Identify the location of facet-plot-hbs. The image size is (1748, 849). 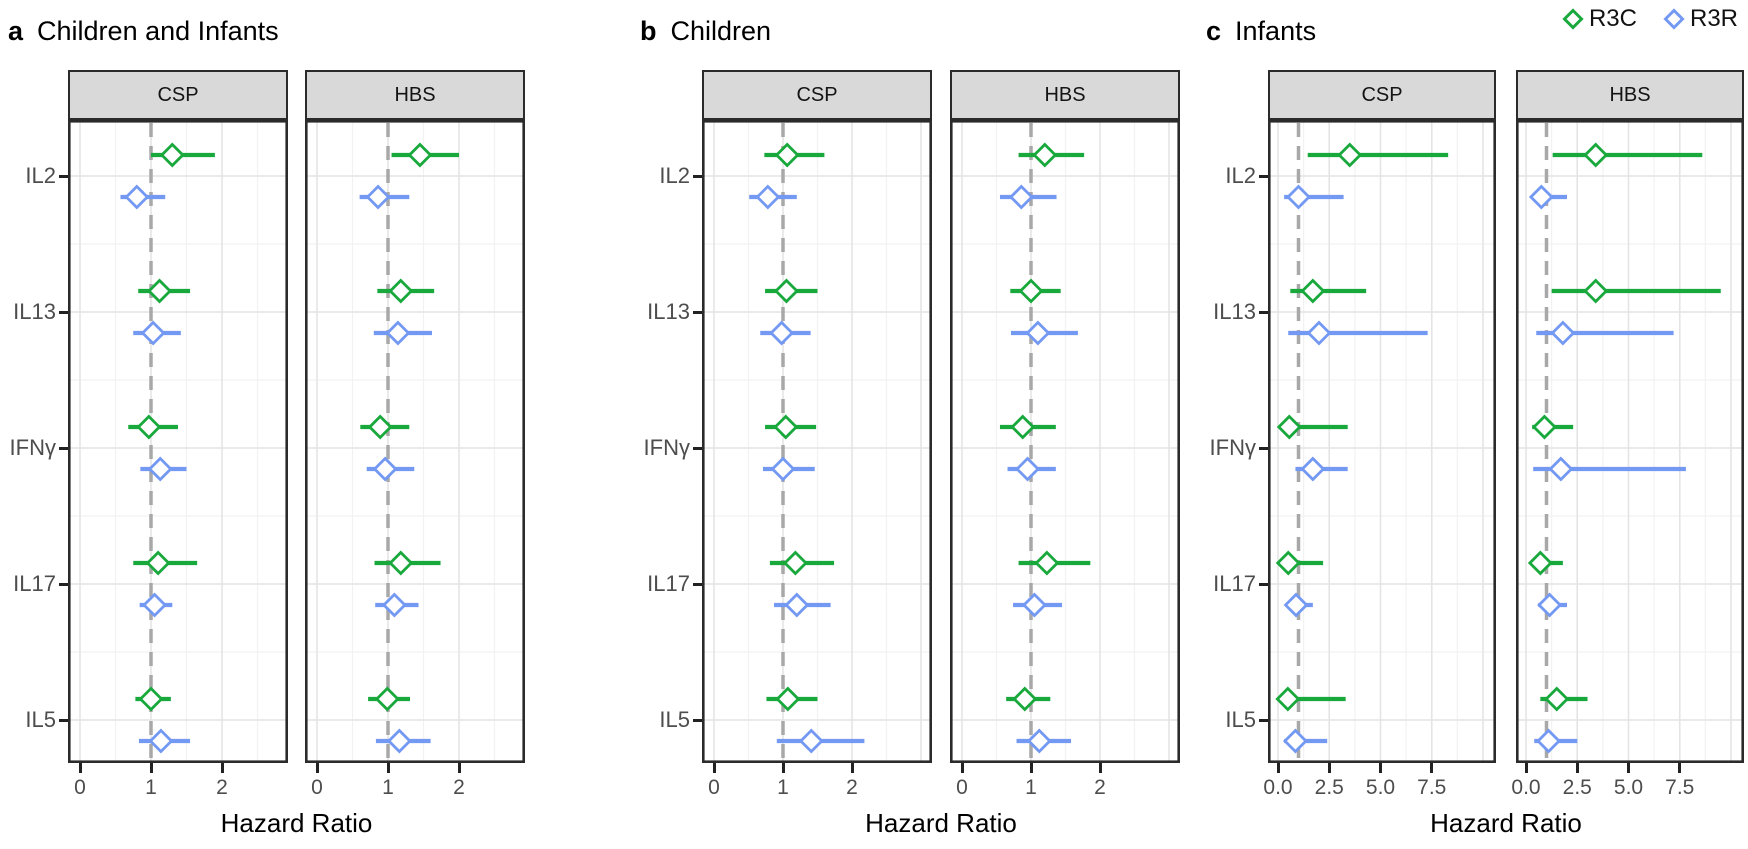
(1630, 441).